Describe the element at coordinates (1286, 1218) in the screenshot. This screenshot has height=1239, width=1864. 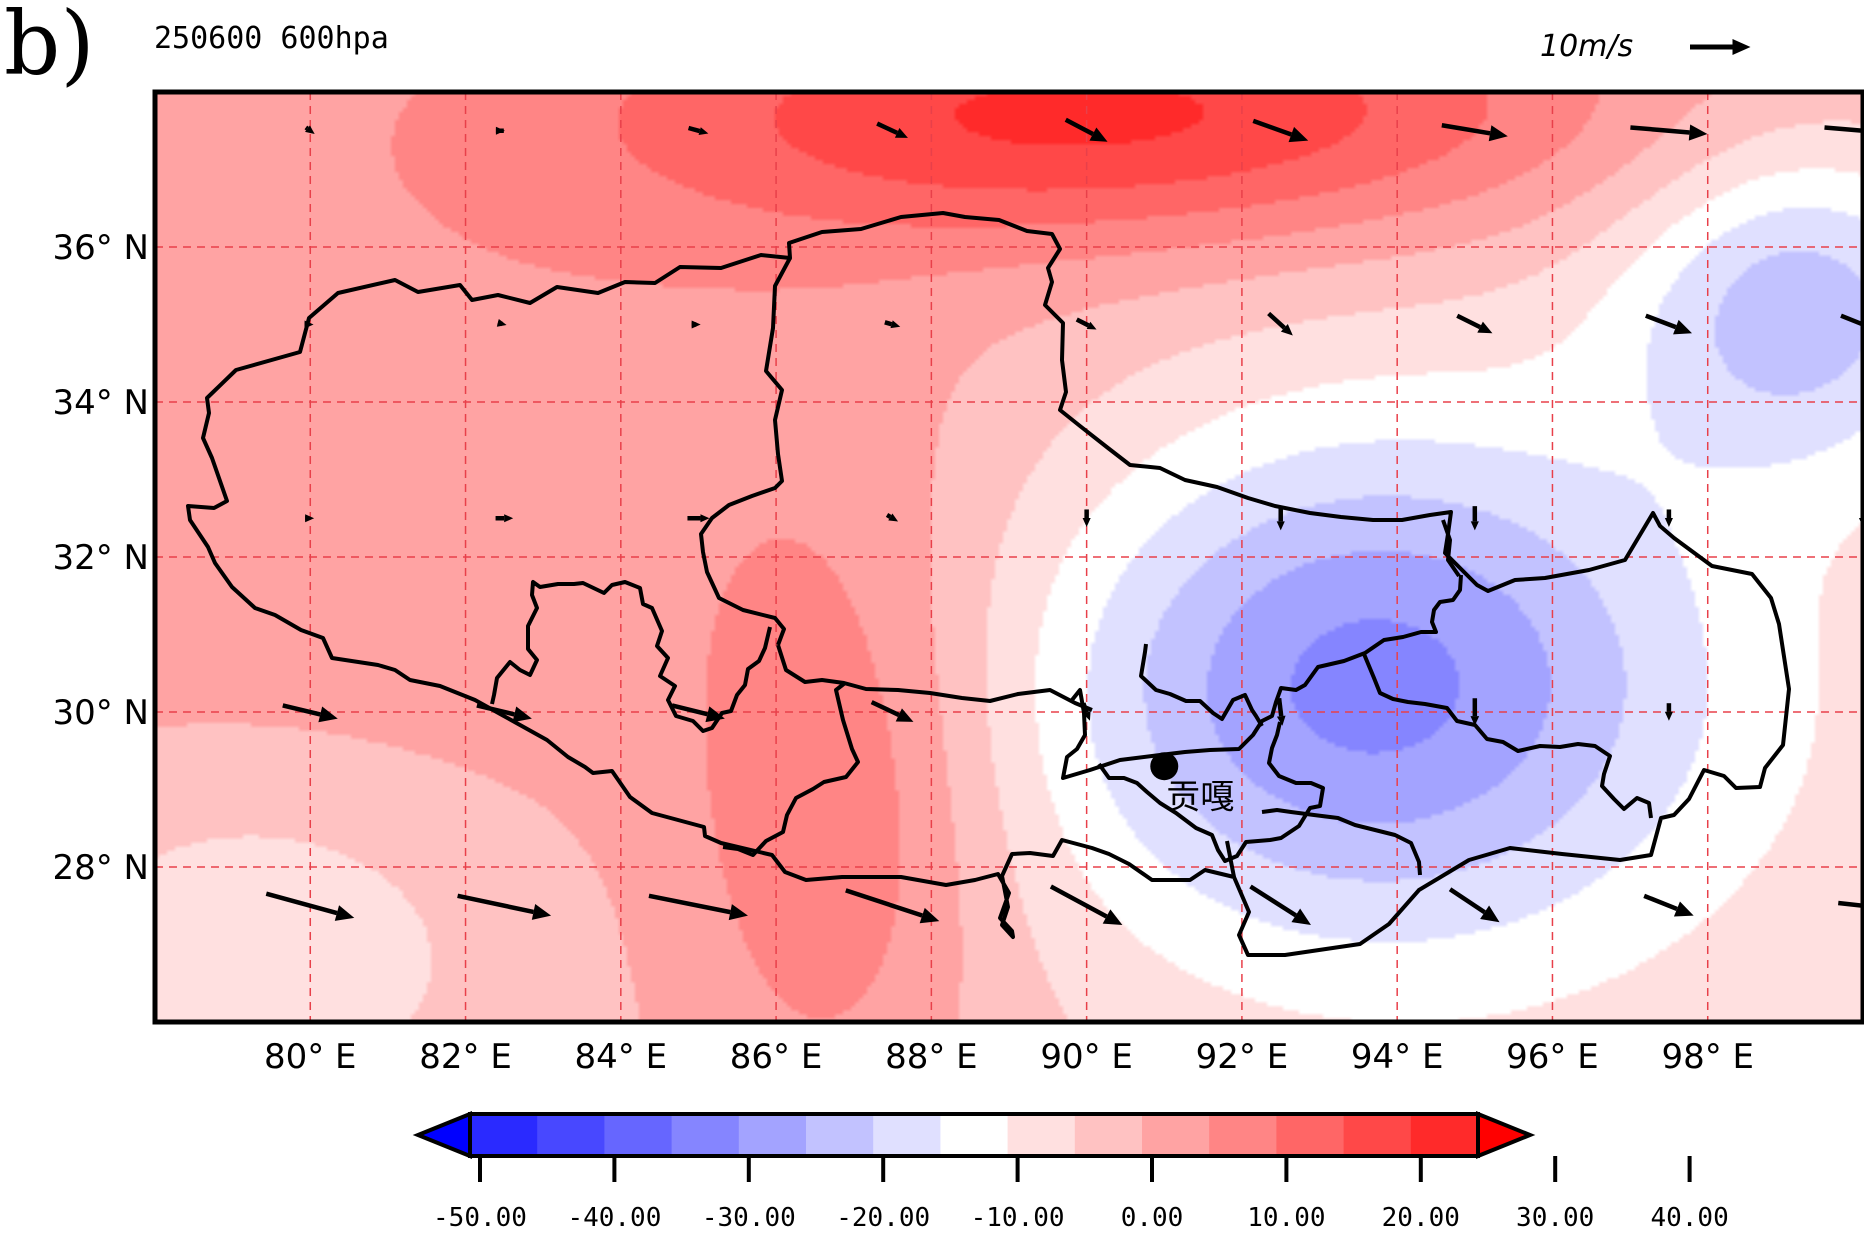
I see `colorbar-tick-label: 10.00` at that location.